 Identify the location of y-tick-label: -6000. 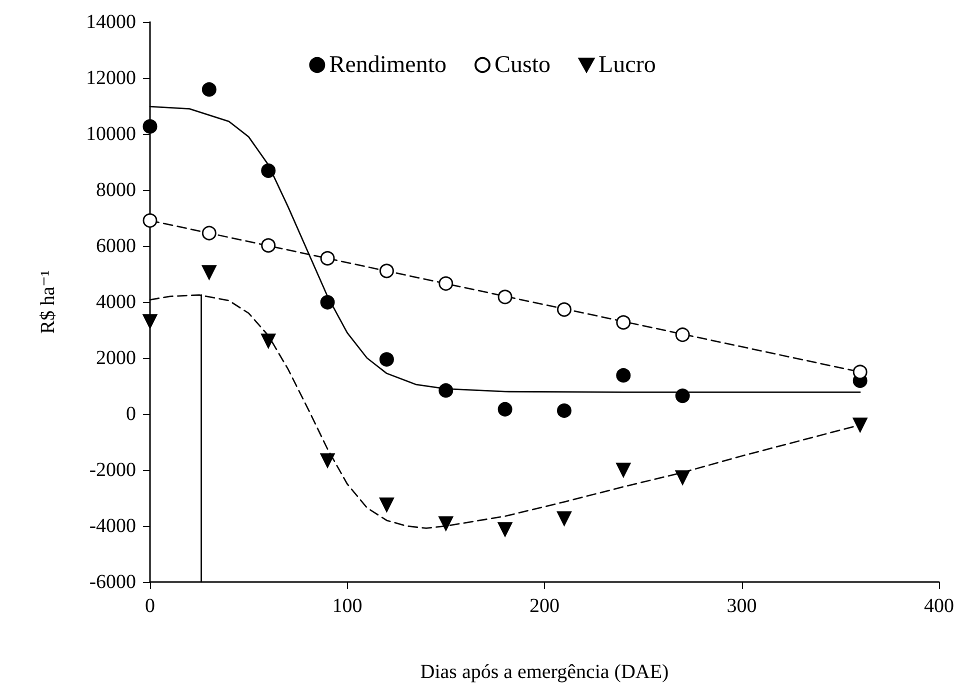
(112, 582).